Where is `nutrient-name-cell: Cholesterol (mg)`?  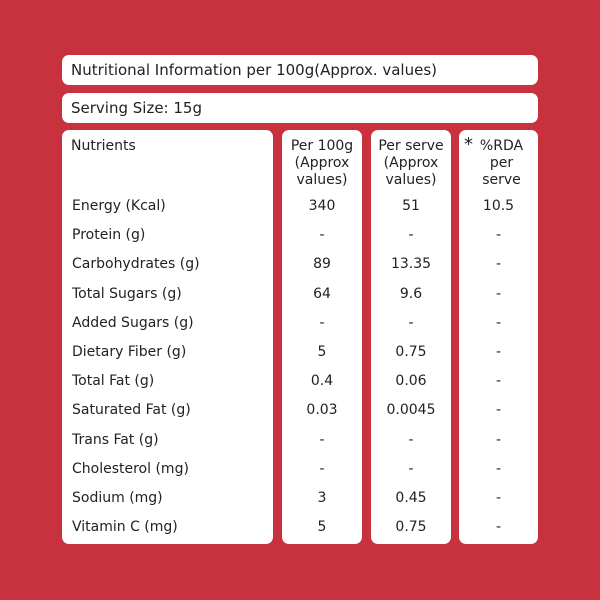
nutrient-name-cell: Cholesterol (mg) is located at coordinates (130, 468).